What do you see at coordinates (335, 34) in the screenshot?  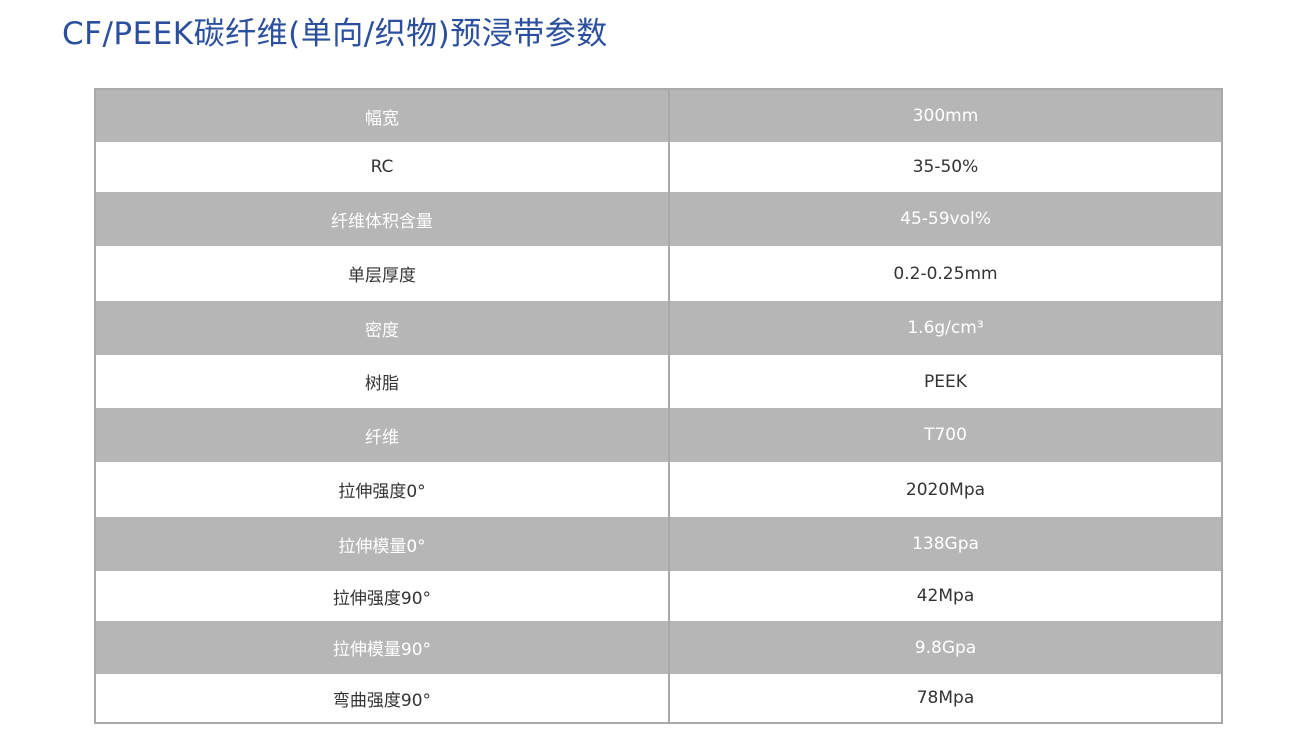 I see `page-title: CF/PEEK碳纤维(单向/织物)预浸带参数` at bounding box center [335, 34].